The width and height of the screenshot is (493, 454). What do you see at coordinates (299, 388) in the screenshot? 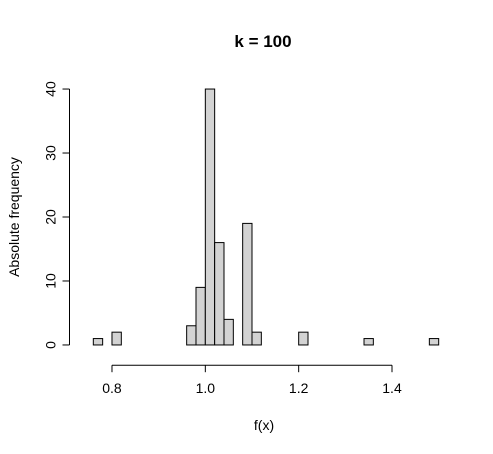
I see `x-tick-label: 1.2` at bounding box center [299, 388].